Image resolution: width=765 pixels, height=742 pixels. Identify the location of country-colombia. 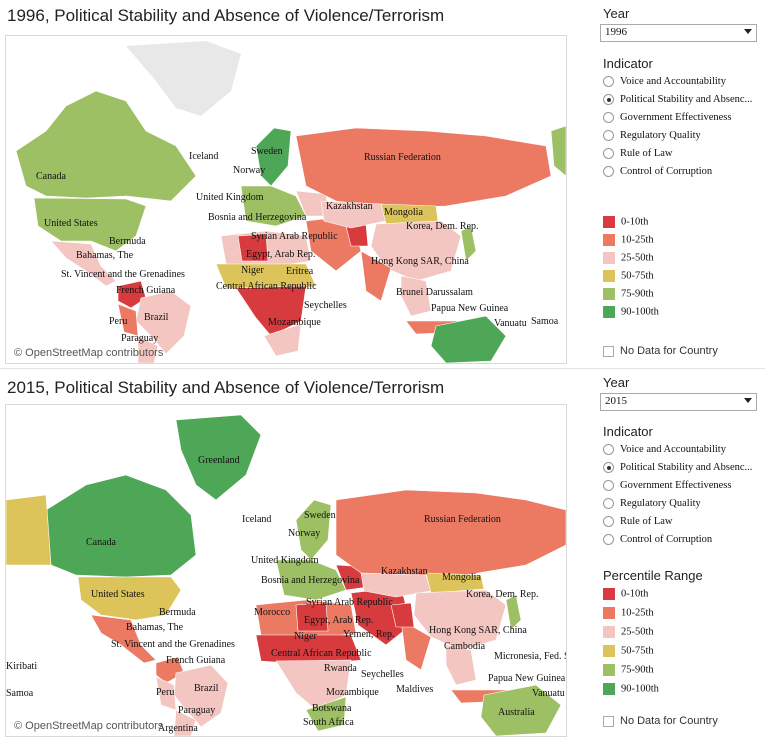
(132, 294).